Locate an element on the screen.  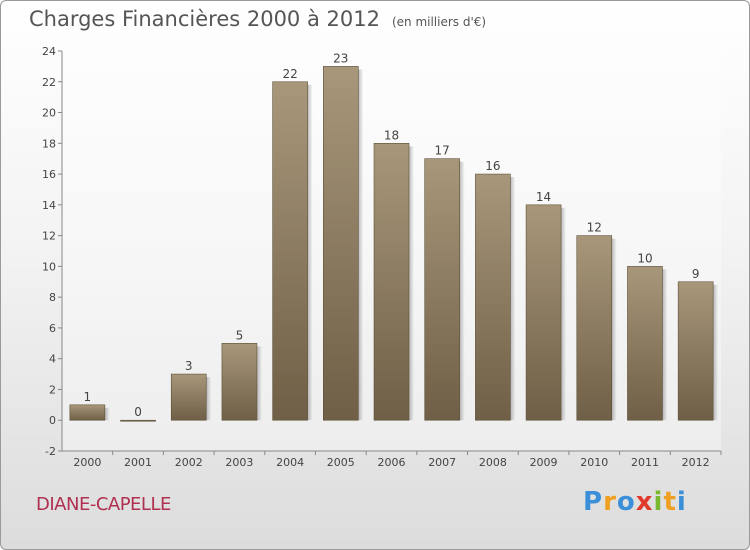
x-tick-label-2000: 2000 is located at coordinates (87, 462).